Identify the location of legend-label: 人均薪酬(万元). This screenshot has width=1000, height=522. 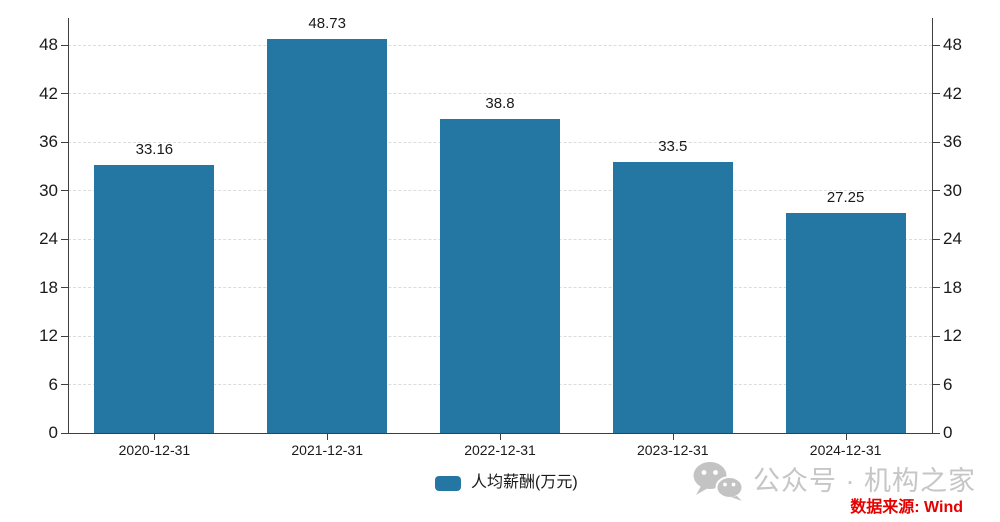
(524, 482).